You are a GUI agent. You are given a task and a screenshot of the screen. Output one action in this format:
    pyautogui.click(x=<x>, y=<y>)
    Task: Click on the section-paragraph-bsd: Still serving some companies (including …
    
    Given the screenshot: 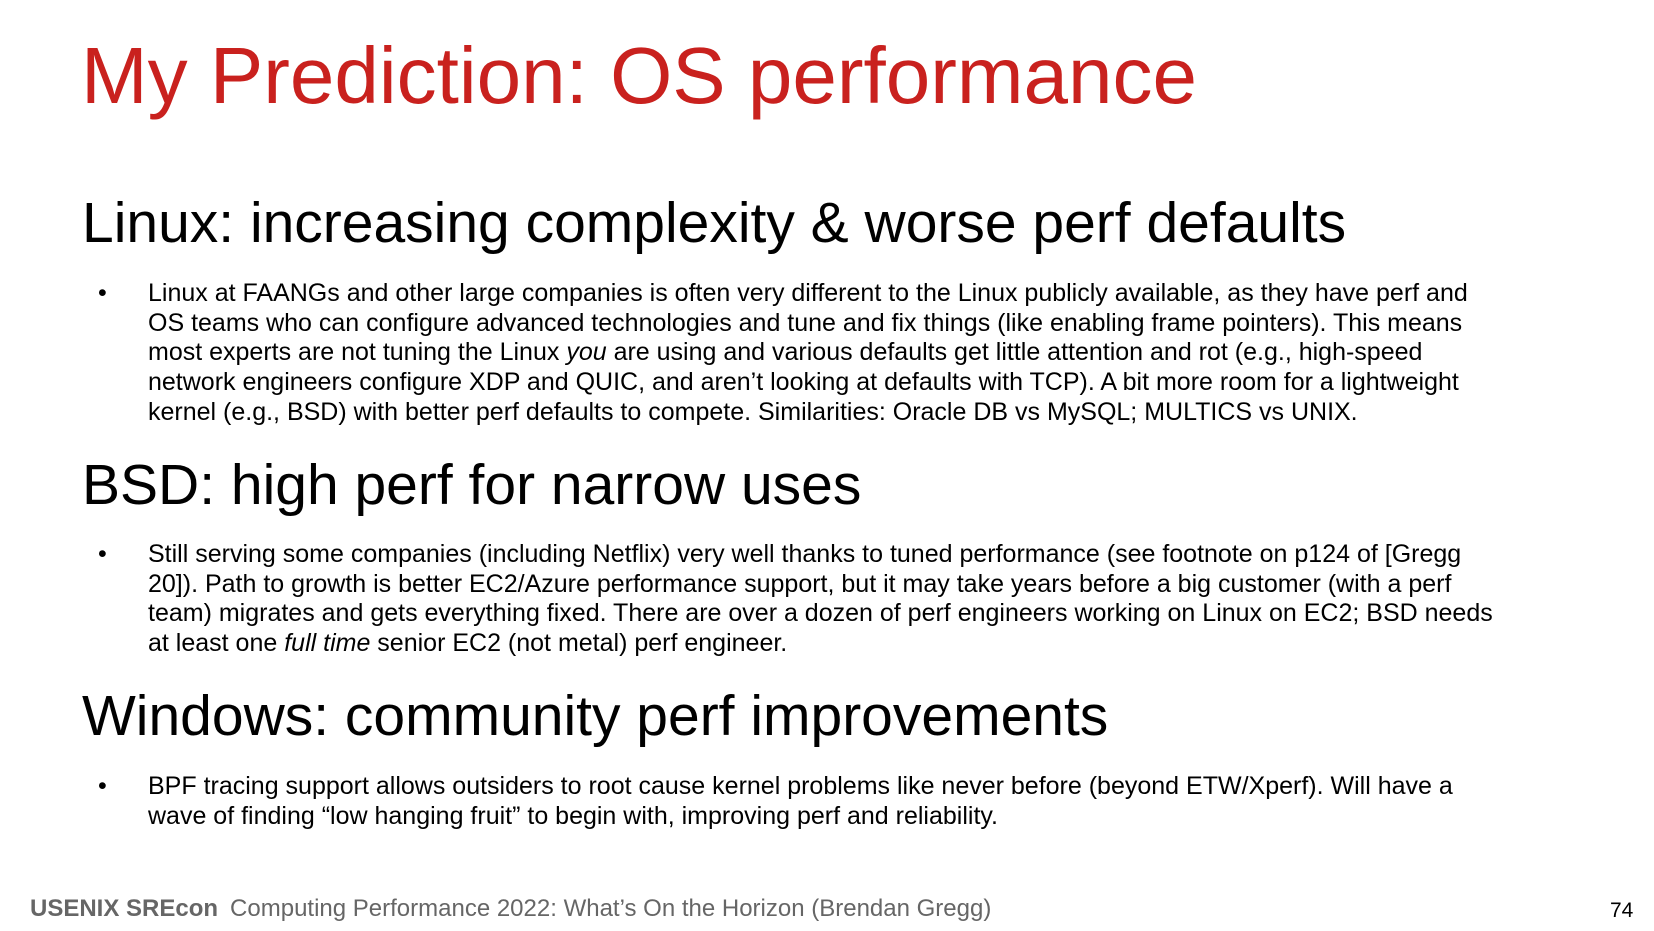 What is the action you would take?
    pyautogui.click(x=820, y=599)
    